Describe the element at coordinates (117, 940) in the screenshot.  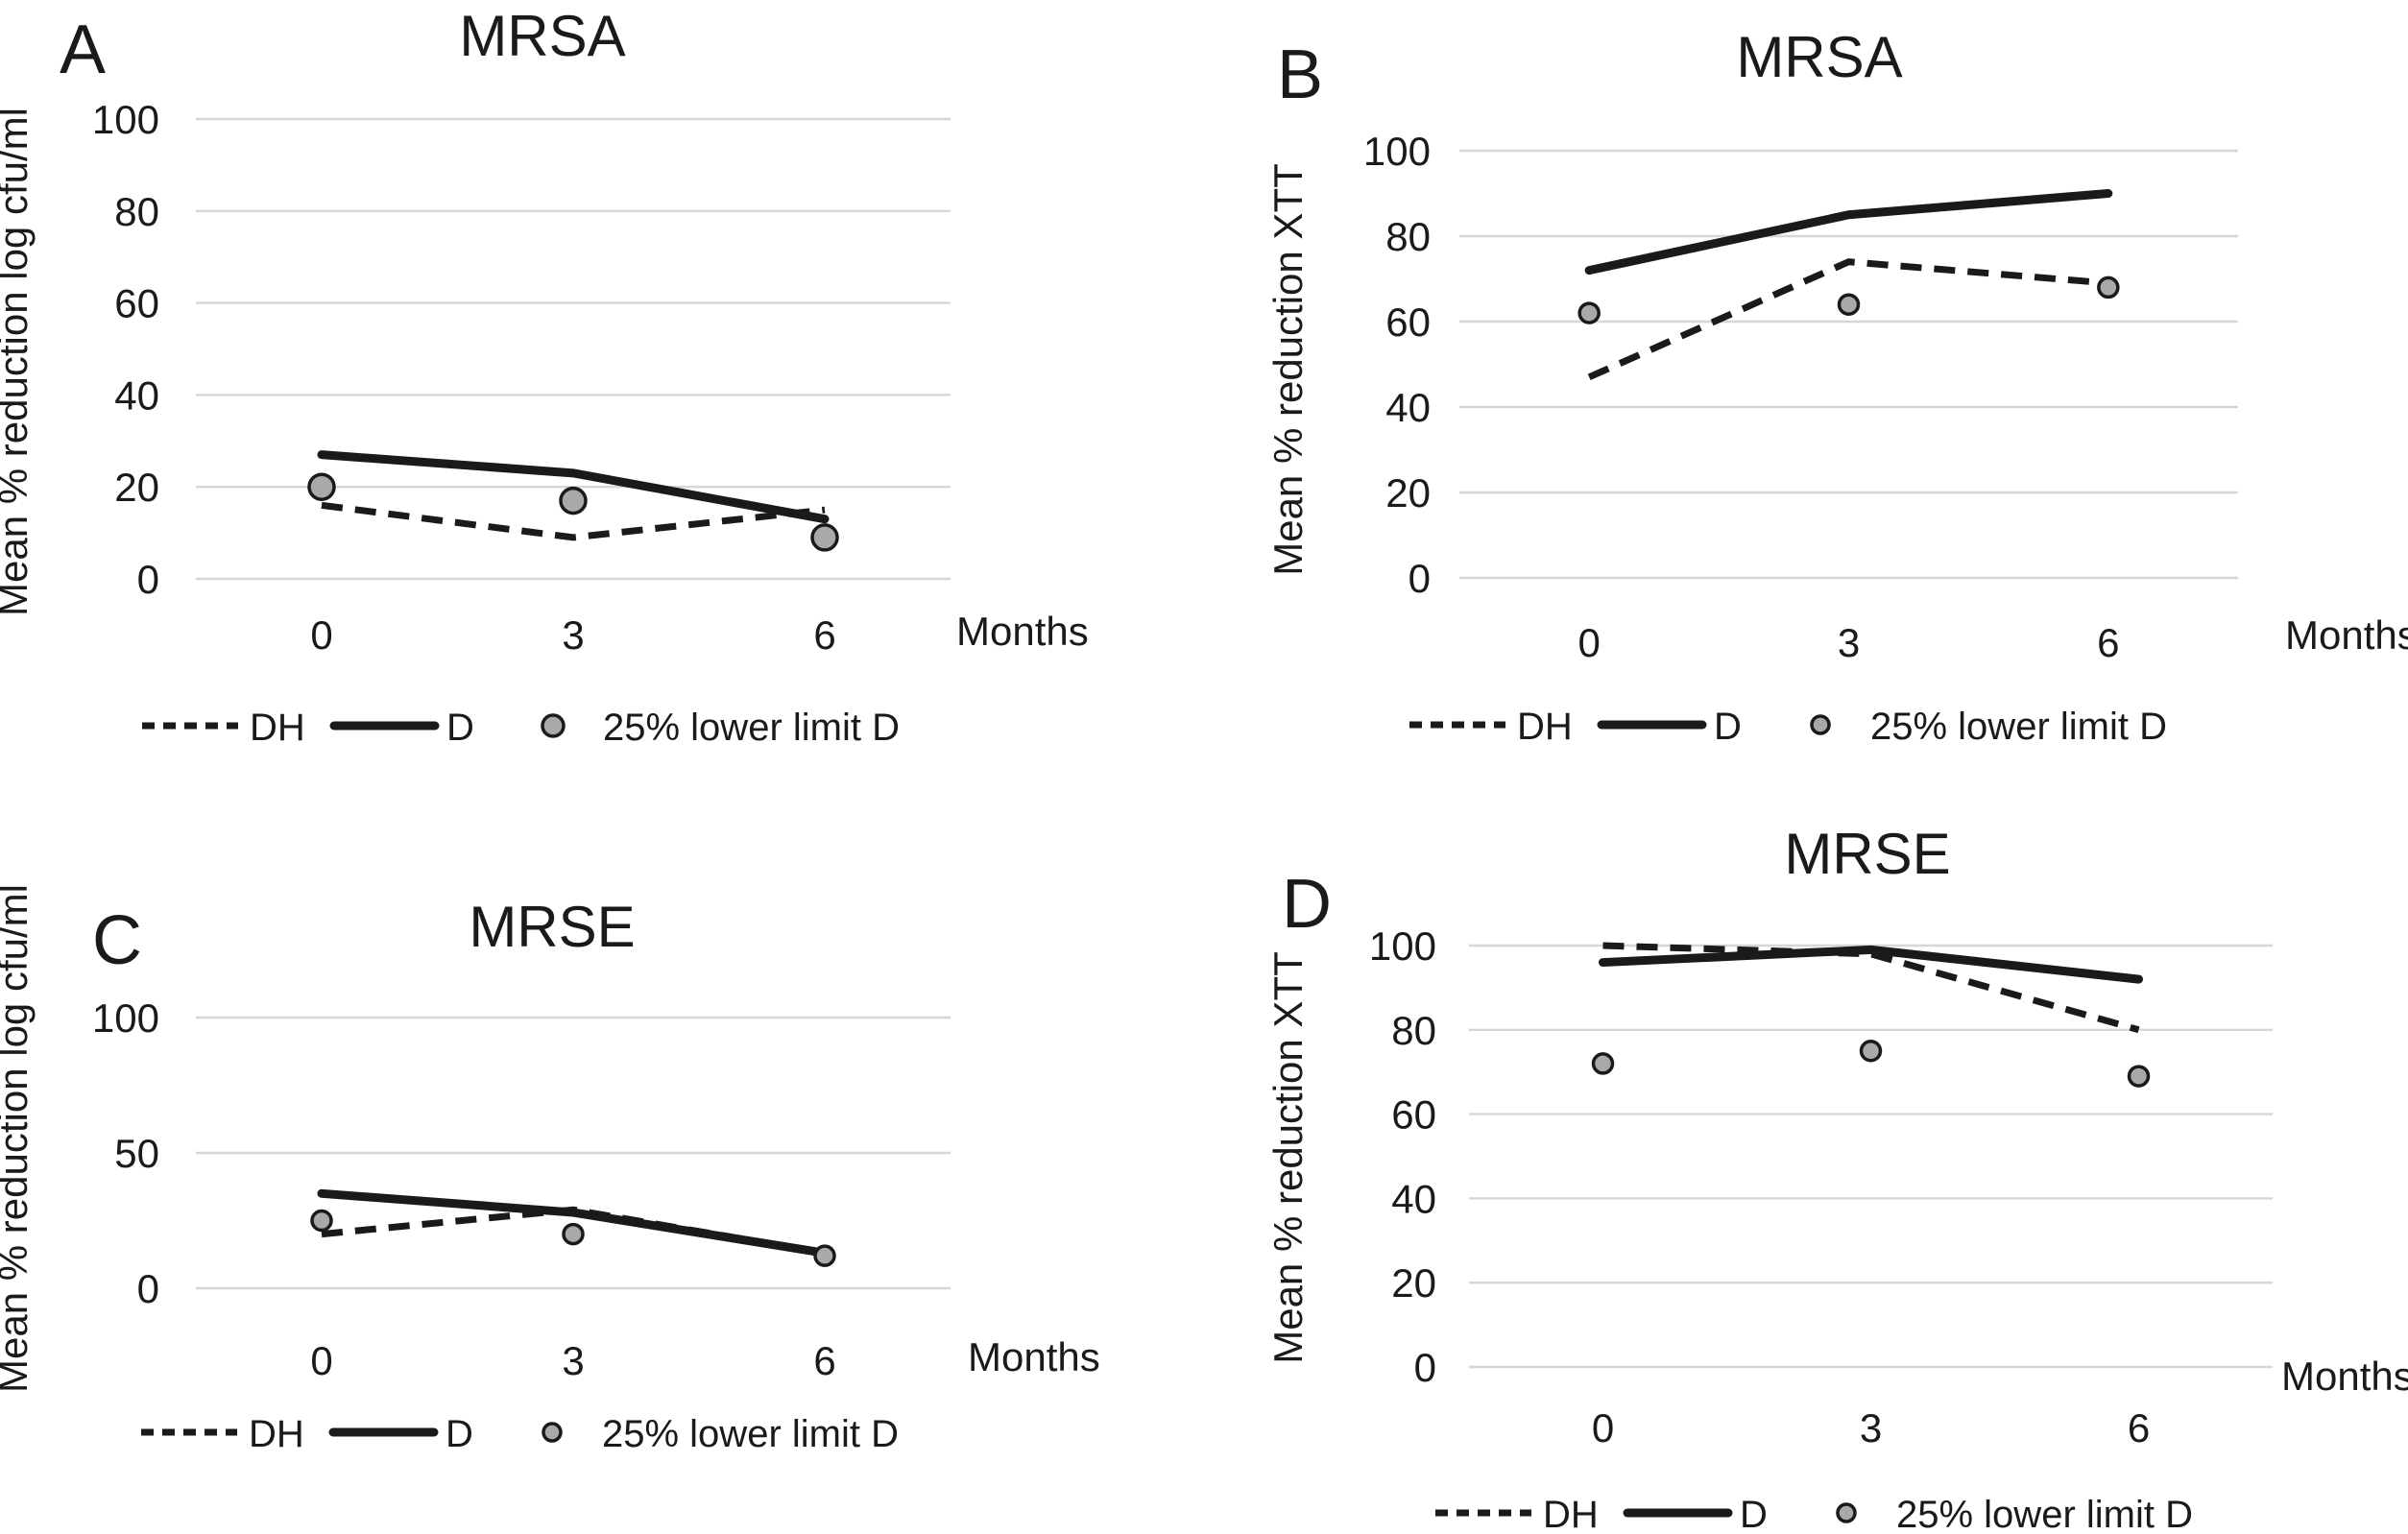
I see `panel-letter: C` at that location.